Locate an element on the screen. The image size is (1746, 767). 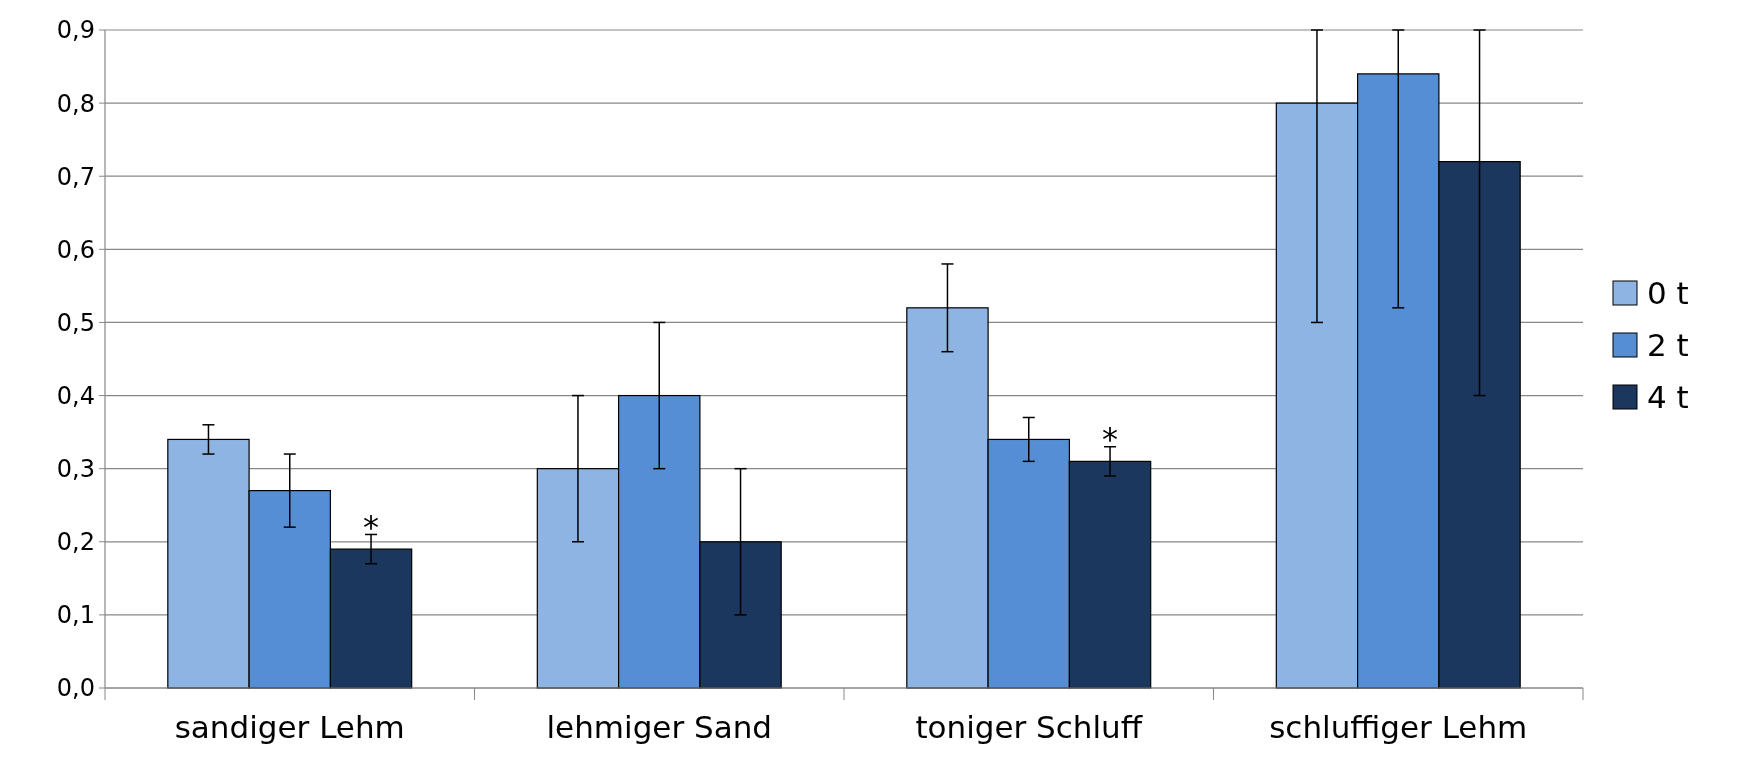
y-tick-label: 0,7 is located at coordinates (75, 176).